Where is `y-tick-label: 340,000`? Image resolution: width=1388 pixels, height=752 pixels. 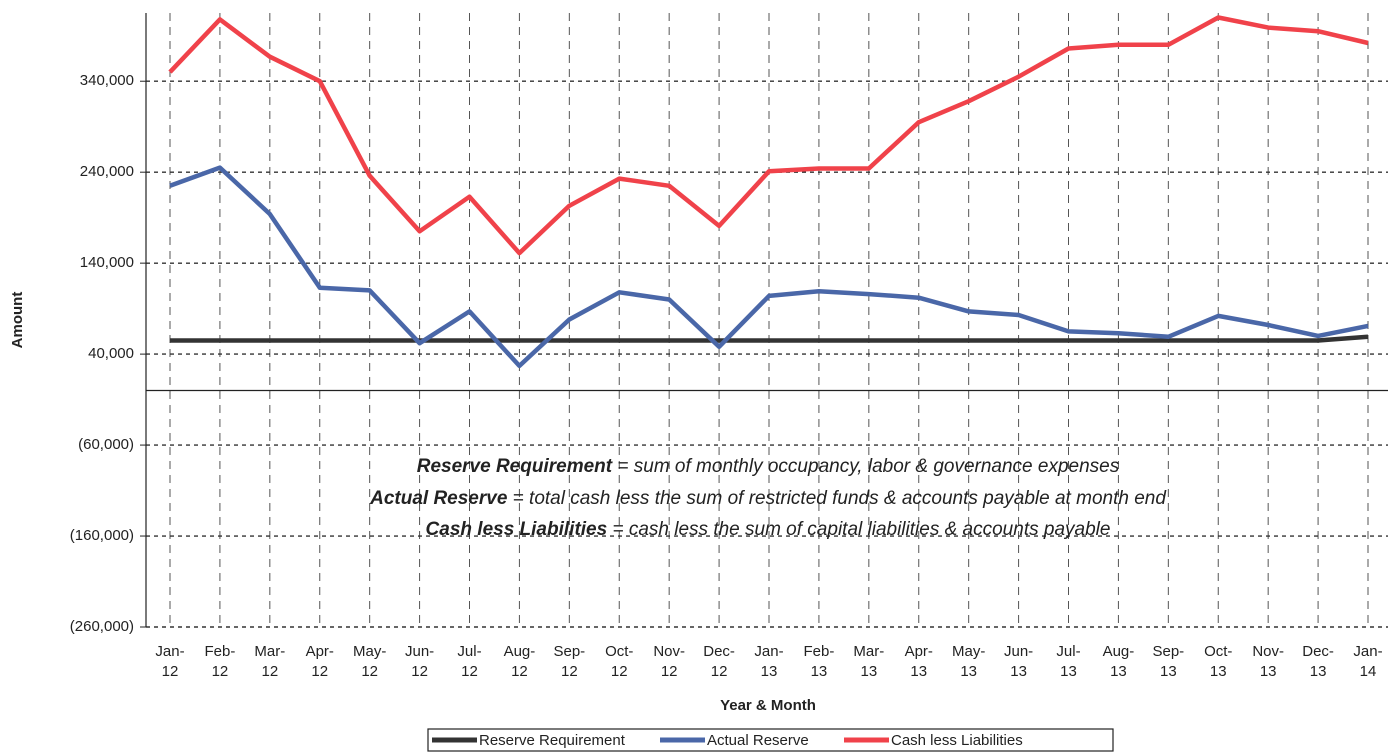
y-tick-label: 340,000 is located at coordinates (107, 80).